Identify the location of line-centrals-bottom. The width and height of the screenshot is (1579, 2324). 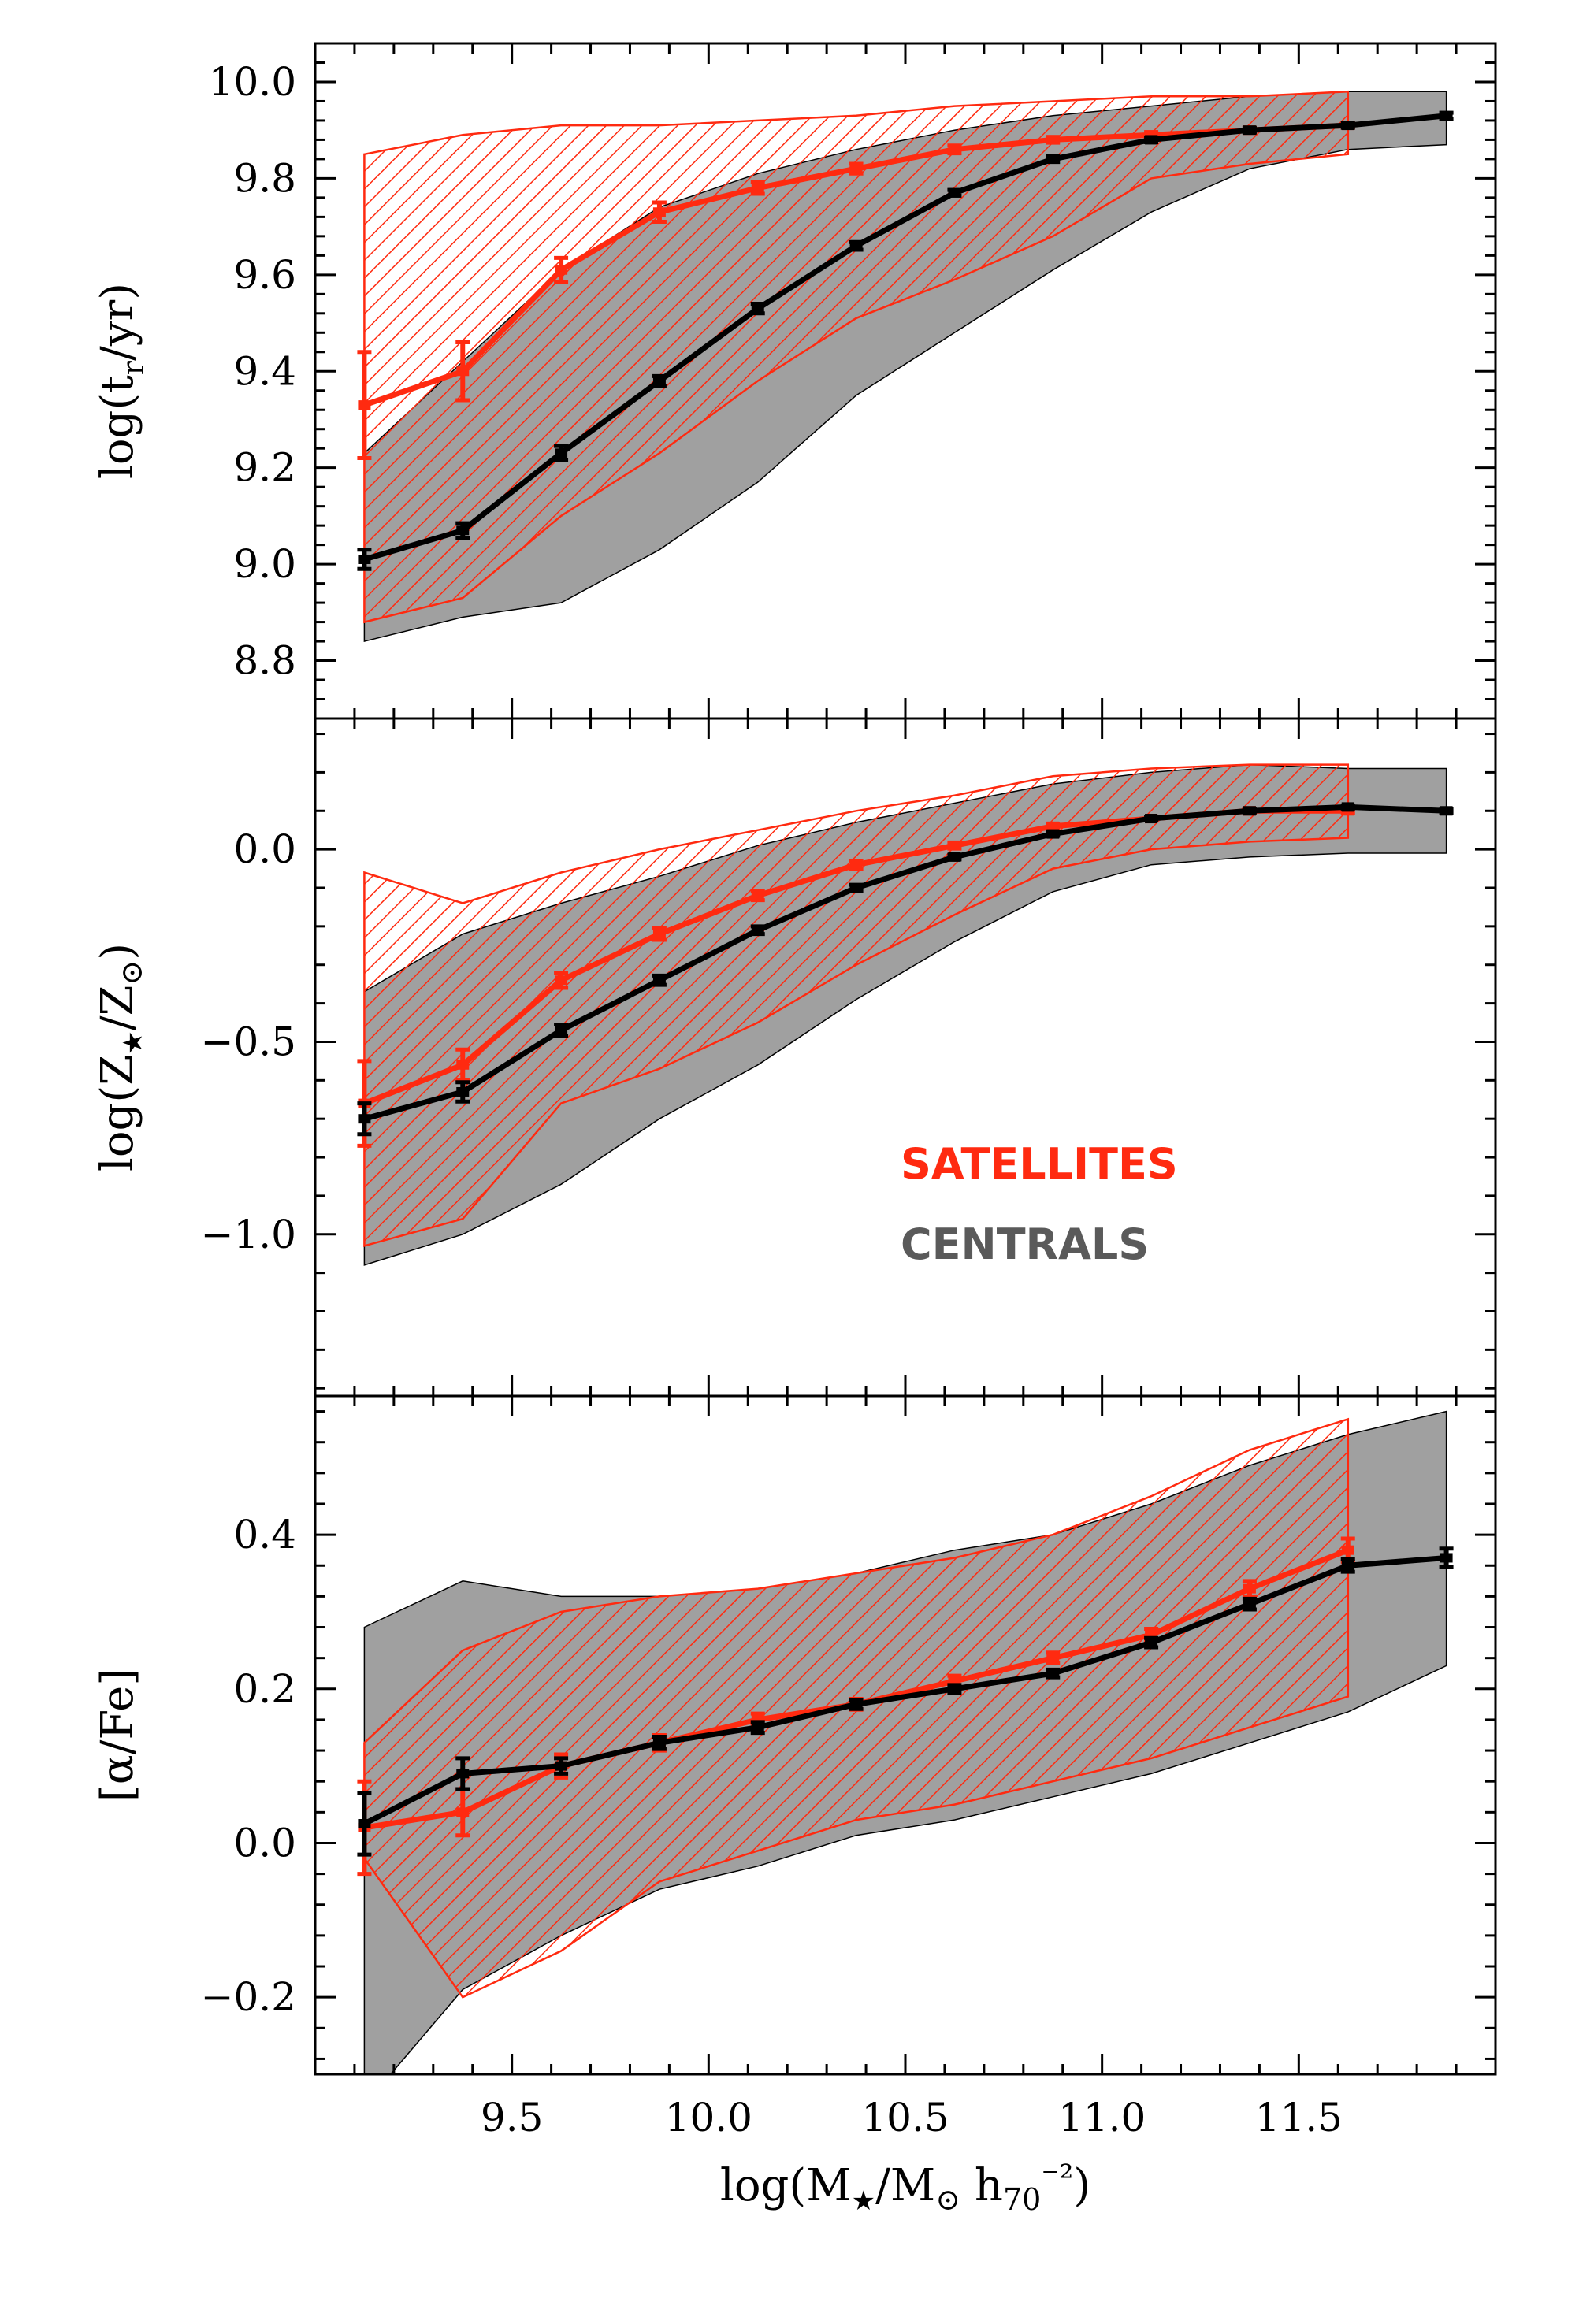
(905, 1691).